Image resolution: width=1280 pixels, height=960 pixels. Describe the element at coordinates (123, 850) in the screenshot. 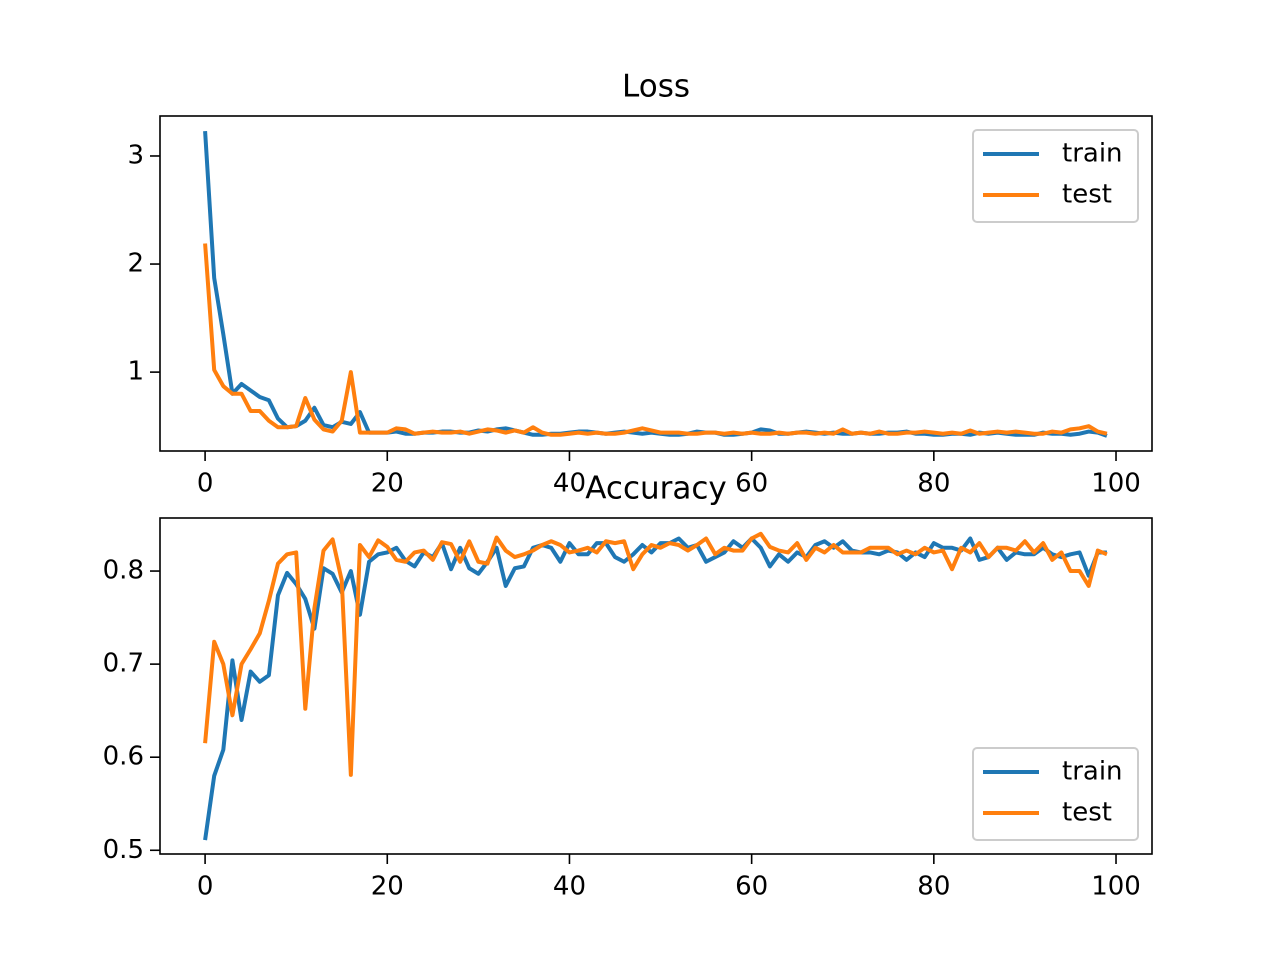

I see `y-tick-label: 0.5` at that location.